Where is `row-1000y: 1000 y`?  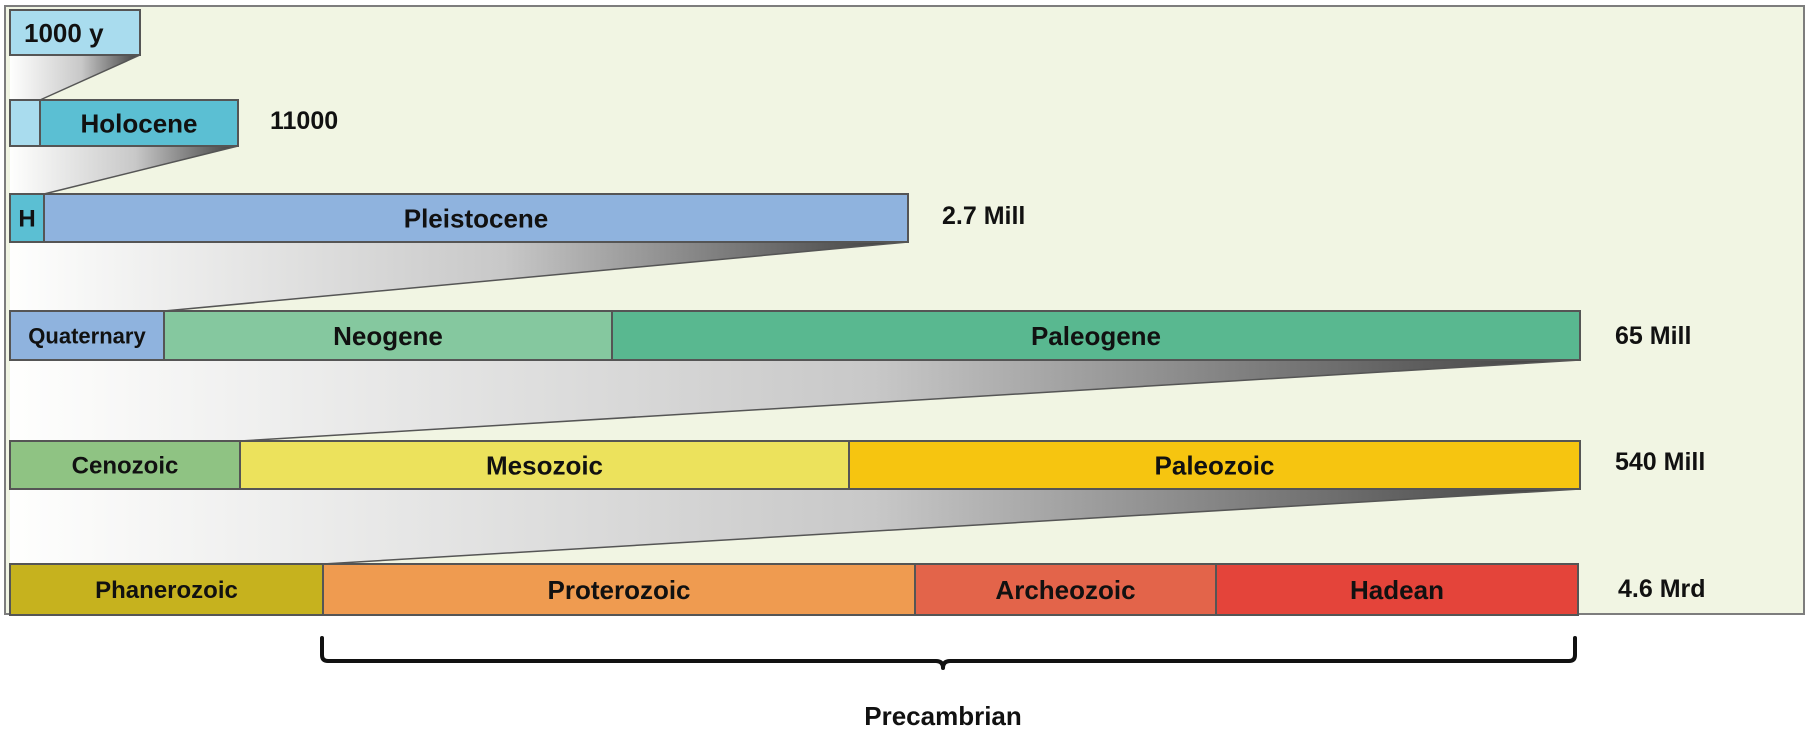 row-1000y: 1000 y is located at coordinates (75, 32).